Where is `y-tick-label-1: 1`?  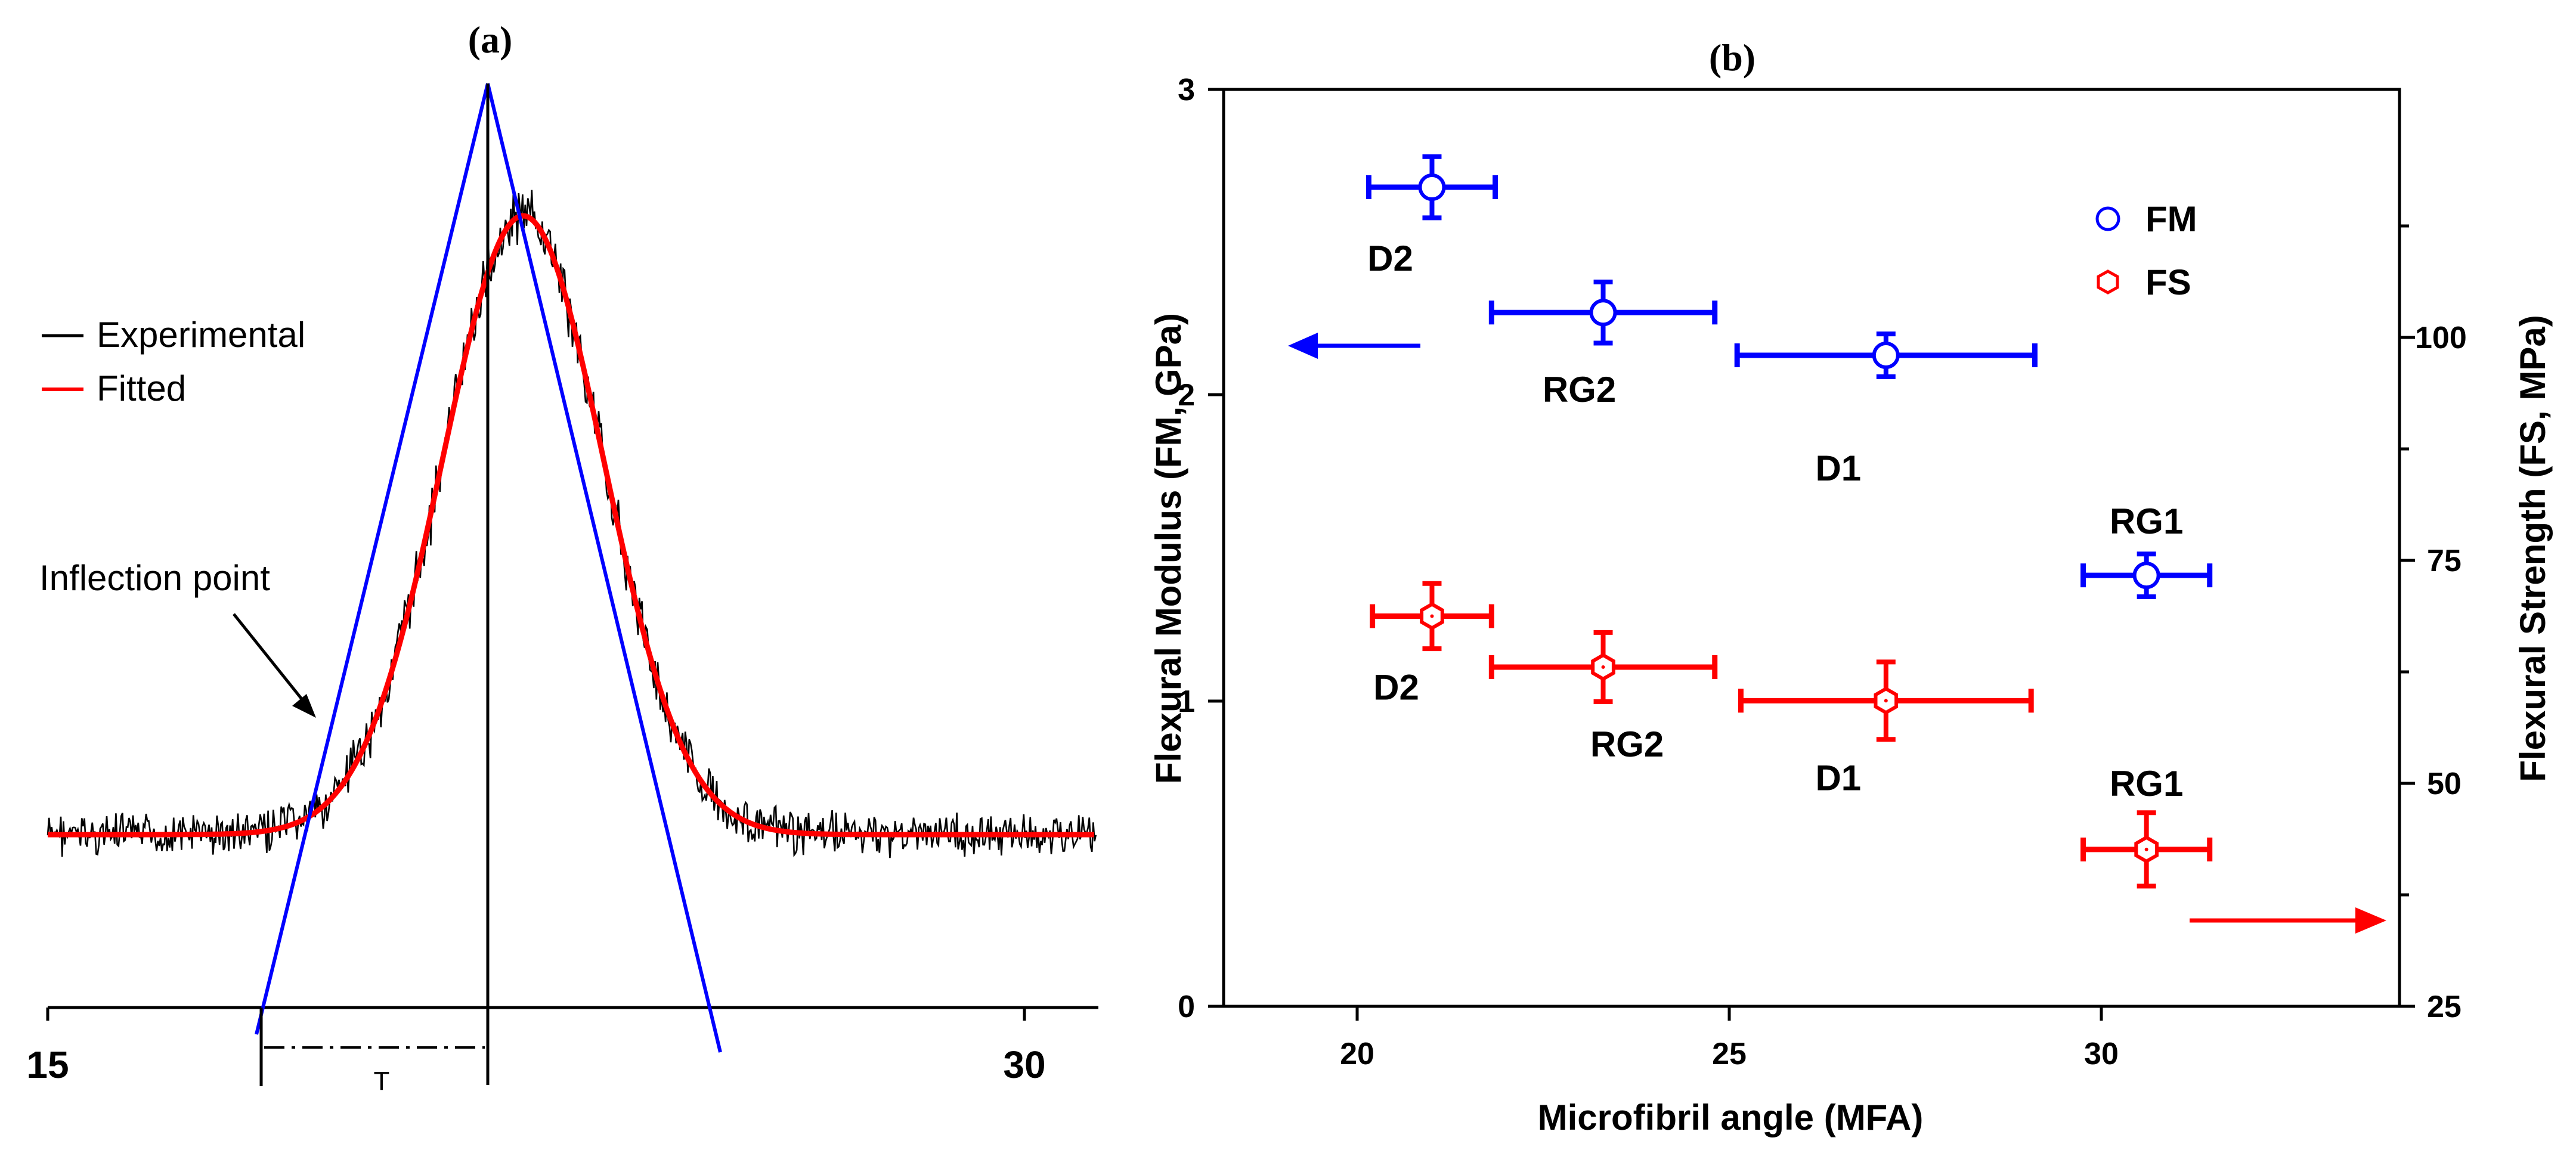
y-tick-label-1: 1 is located at coordinates (1186, 702).